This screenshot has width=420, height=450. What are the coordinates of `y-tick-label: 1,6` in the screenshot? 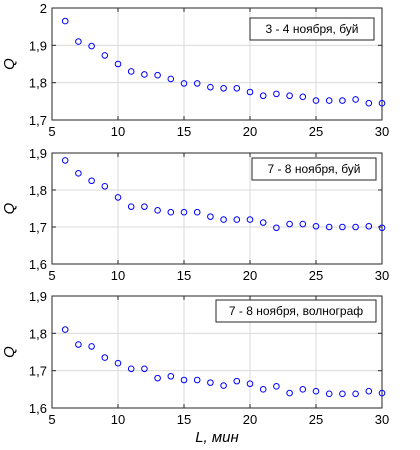 It's located at (38, 264).